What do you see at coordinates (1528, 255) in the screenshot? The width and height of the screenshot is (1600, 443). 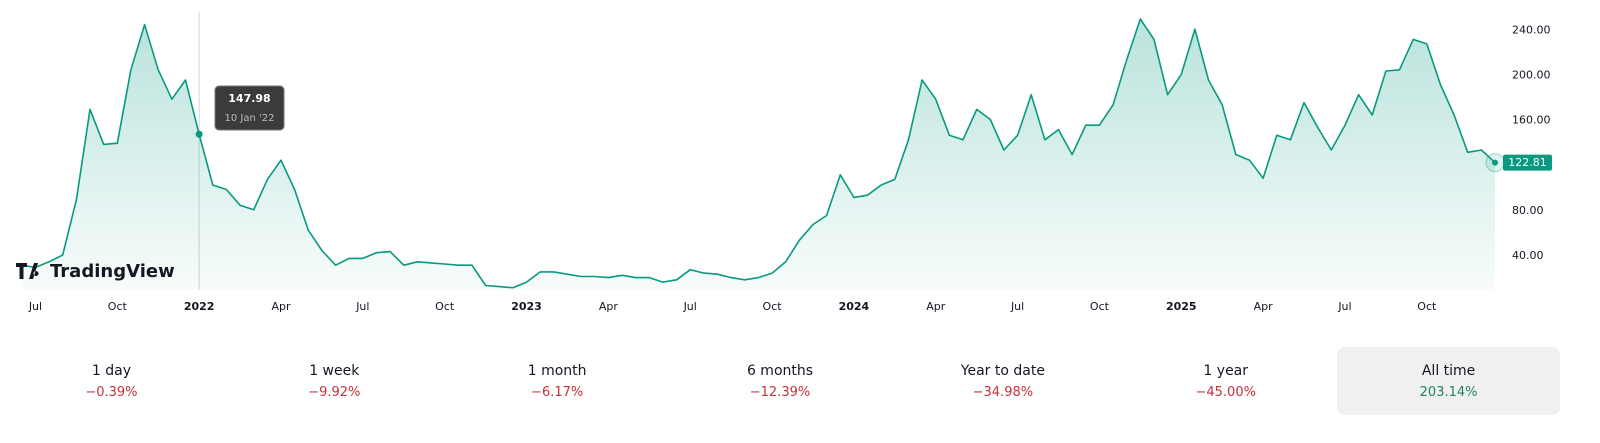 I see `y-tick-label: 40.00` at bounding box center [1528, 255].